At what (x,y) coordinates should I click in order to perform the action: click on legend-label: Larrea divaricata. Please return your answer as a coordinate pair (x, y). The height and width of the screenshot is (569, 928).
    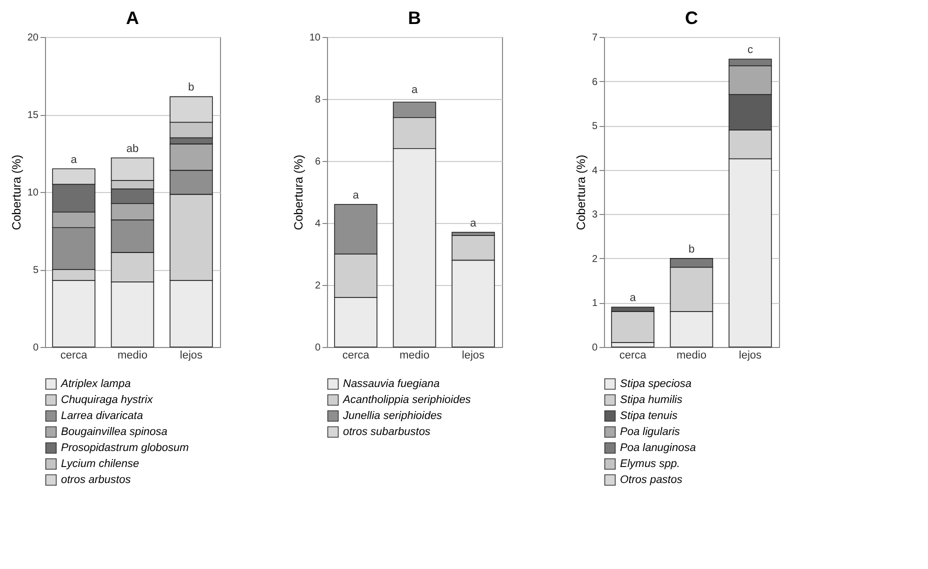
    Looking at the image, I should click on (102, 416).